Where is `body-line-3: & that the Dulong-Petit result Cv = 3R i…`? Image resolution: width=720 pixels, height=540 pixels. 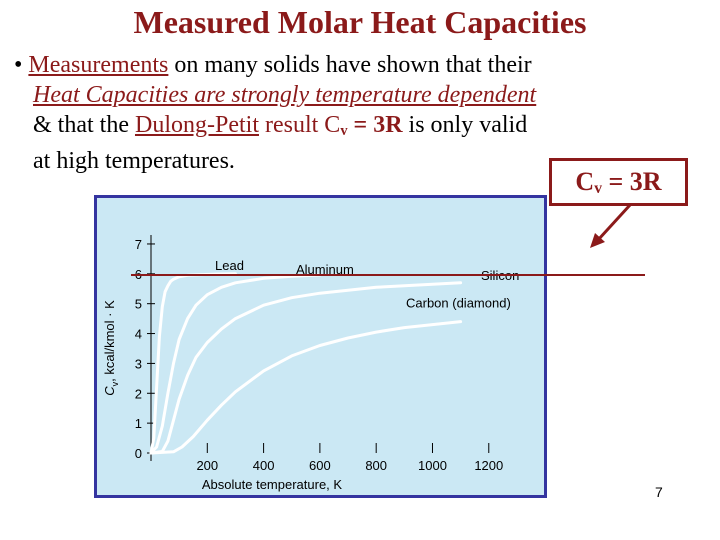 body-line-3: & that the Dulong-Petit result Cv = 3R i… is located at coordinates (364, 128).